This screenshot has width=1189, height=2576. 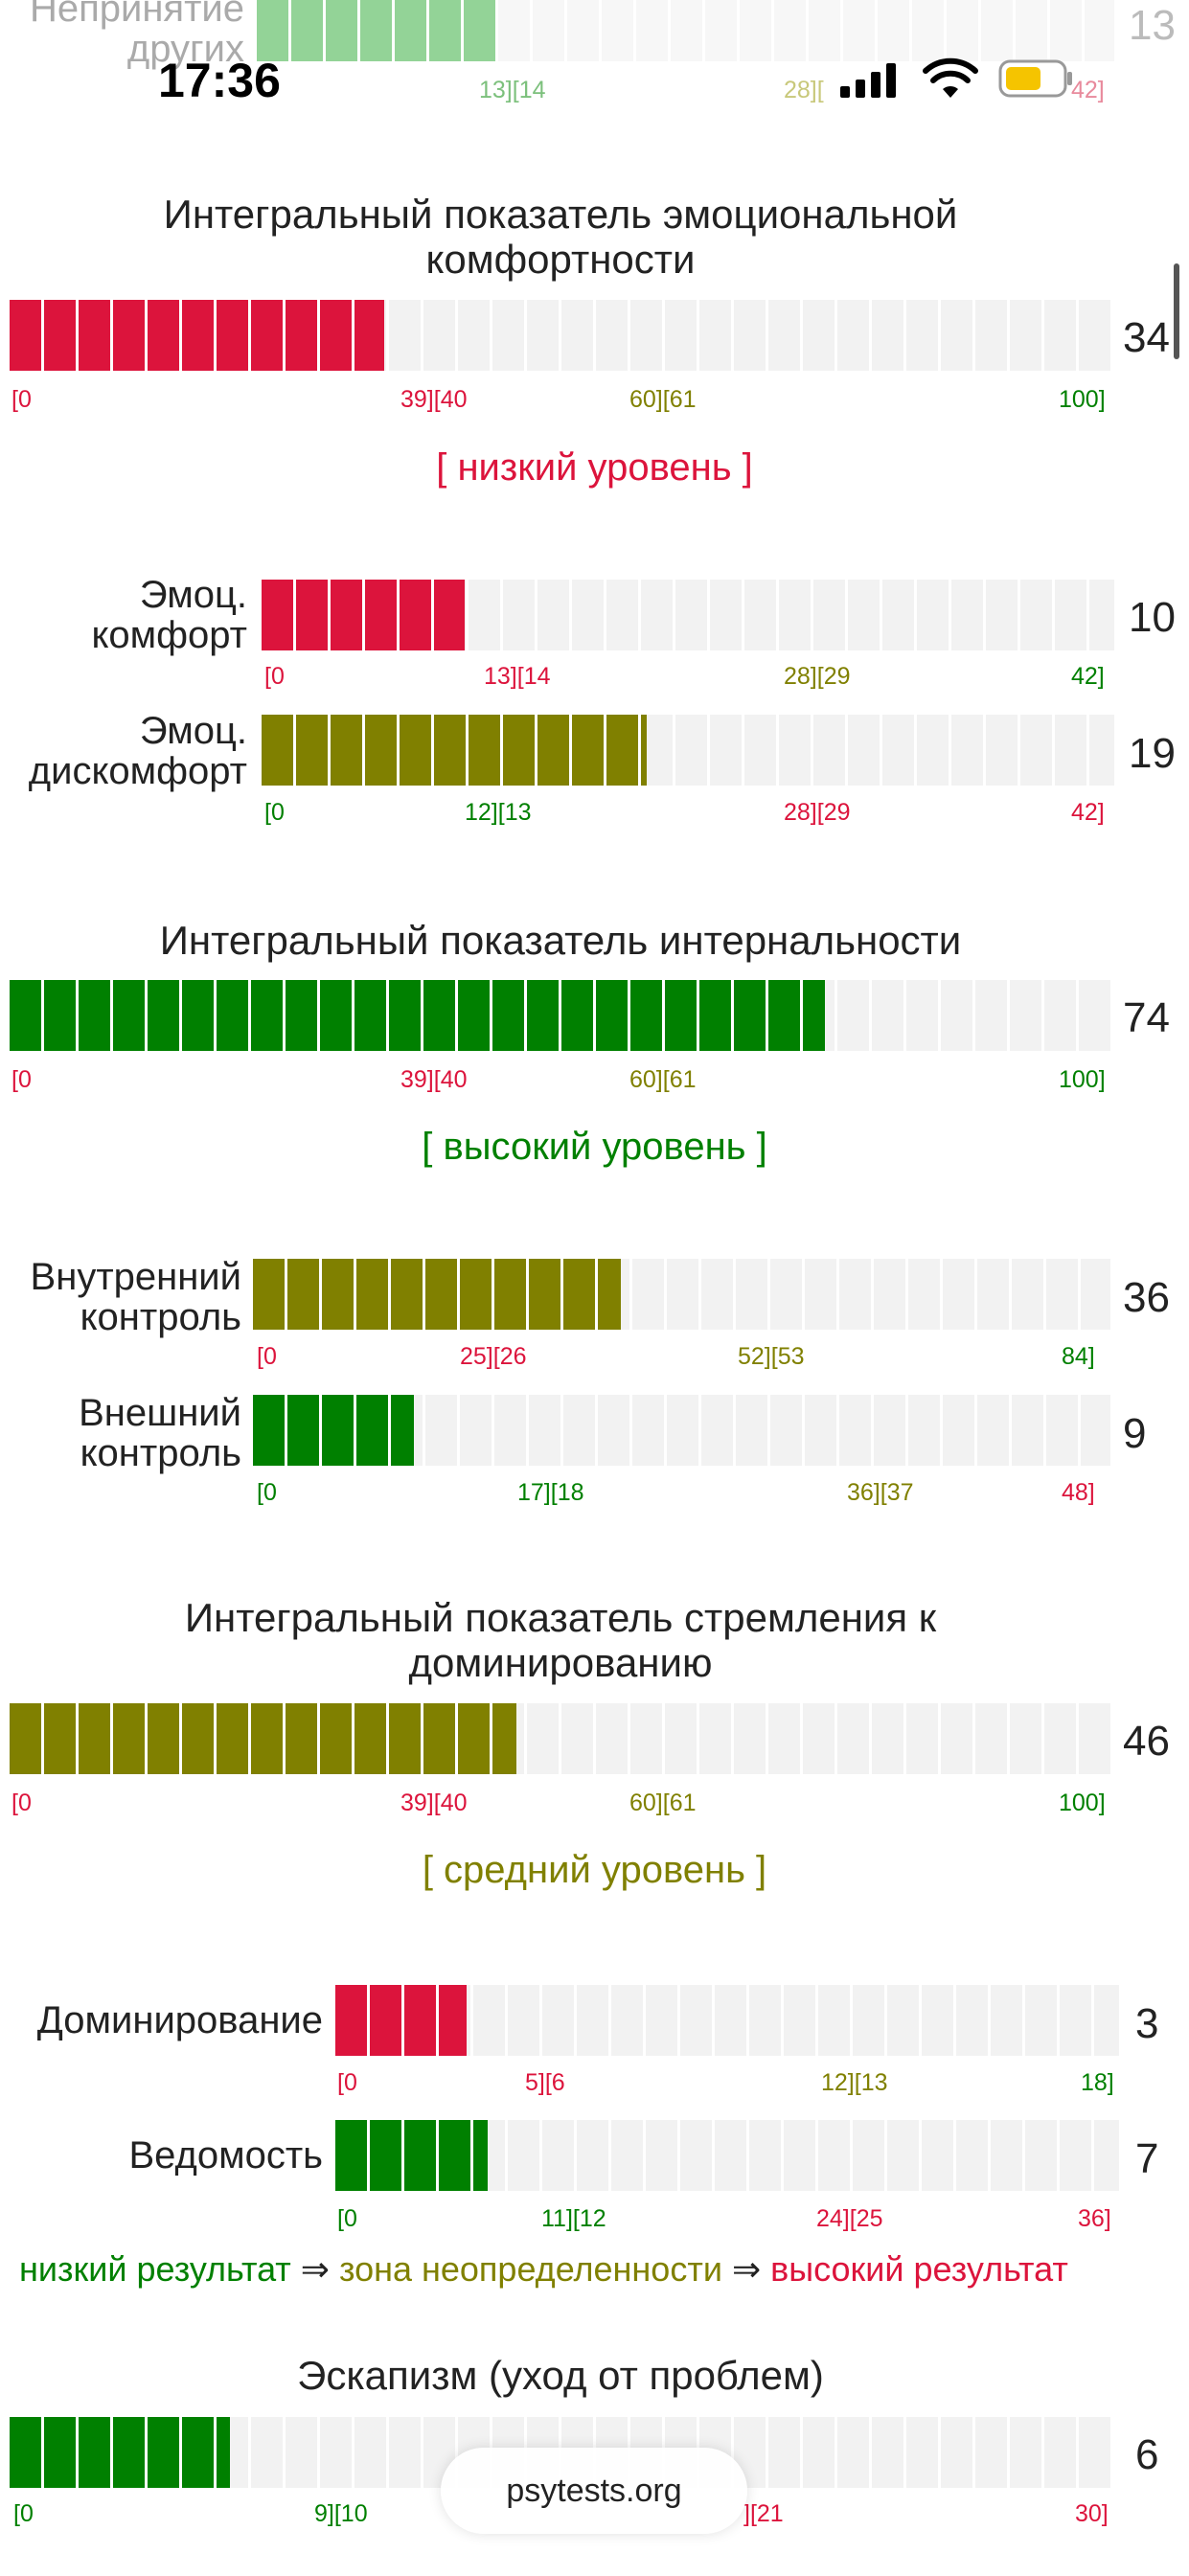 I want to click on external-control-tick: [0, so click(x=267, y=1492).